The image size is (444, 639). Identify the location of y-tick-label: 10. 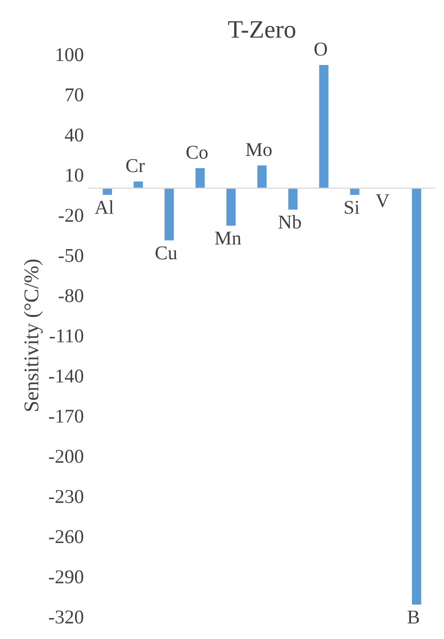
(75, 175).